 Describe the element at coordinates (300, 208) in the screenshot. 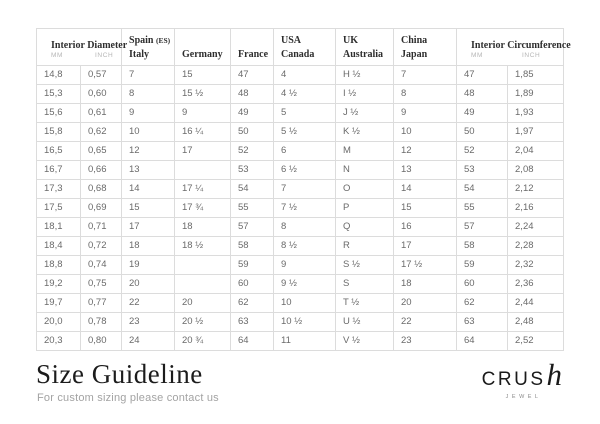

I see `table-row: 17,5 0,69 15 17 ¾ 55 7 ½ P 15 55 2,16` at that location.